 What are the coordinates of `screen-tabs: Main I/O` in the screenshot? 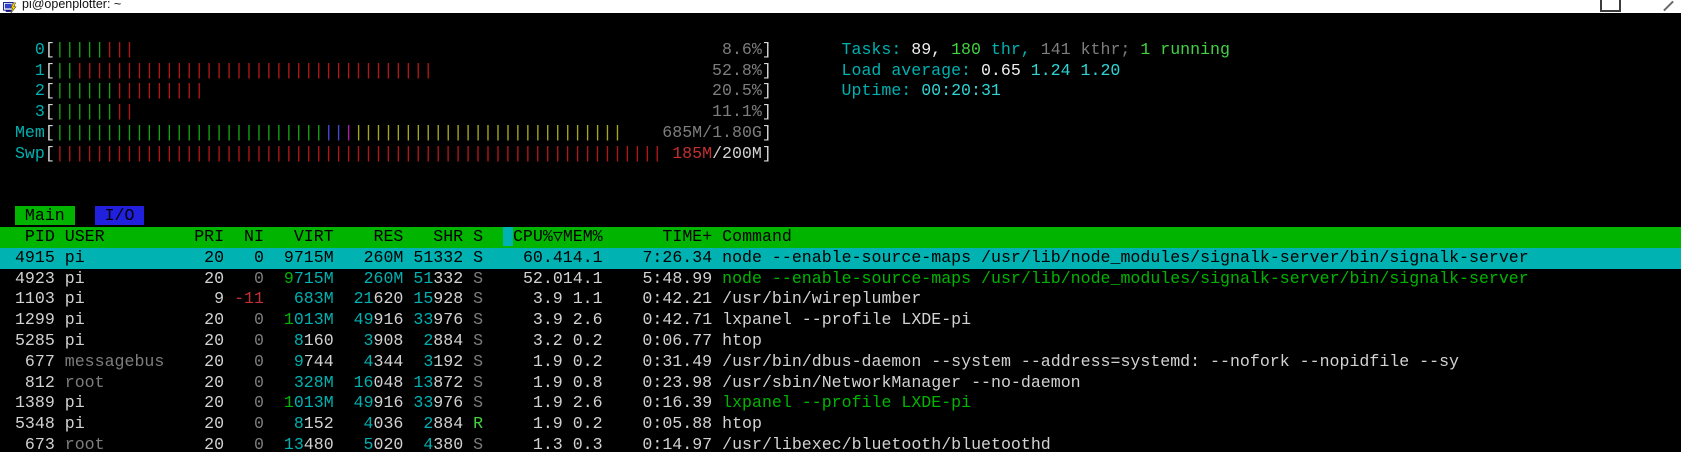 It's located at (840, 216).